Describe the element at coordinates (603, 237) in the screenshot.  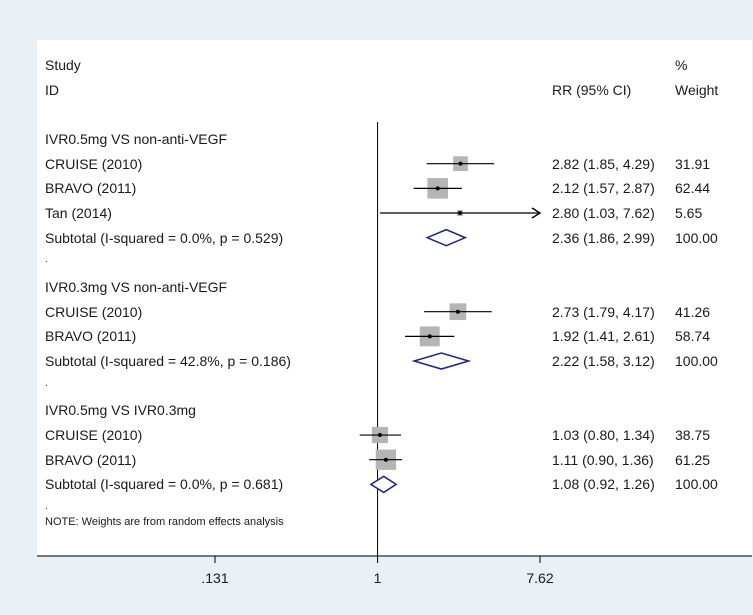
I see `rr-ci-value: 2.36 (1.86, 2.99)` at that location.